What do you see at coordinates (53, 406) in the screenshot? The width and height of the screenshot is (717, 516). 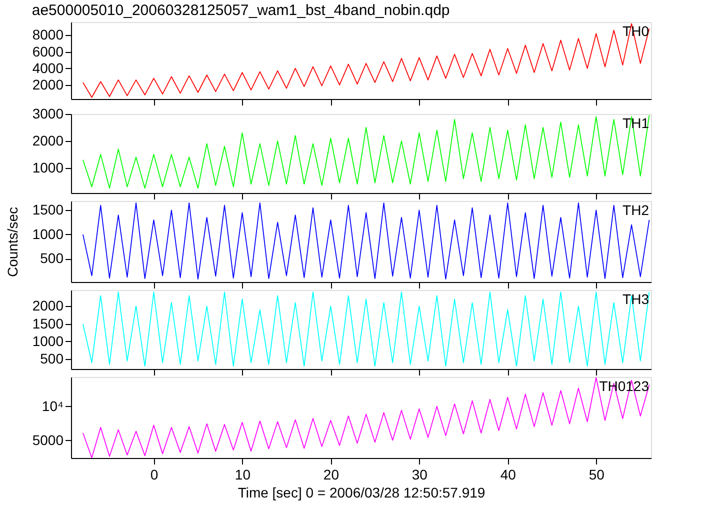 I see `y-tick-label: 10⁴` at bounding box center [53, 406].